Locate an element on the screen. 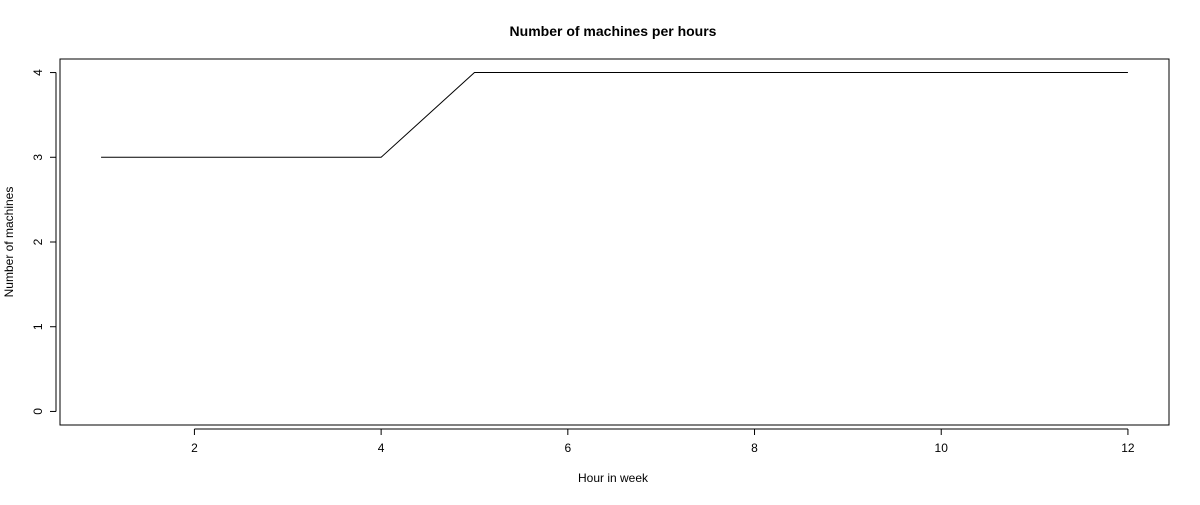 This screenshot has height=505, width=1200. y-tick-label: 0 is located at coordinates (38, 411).